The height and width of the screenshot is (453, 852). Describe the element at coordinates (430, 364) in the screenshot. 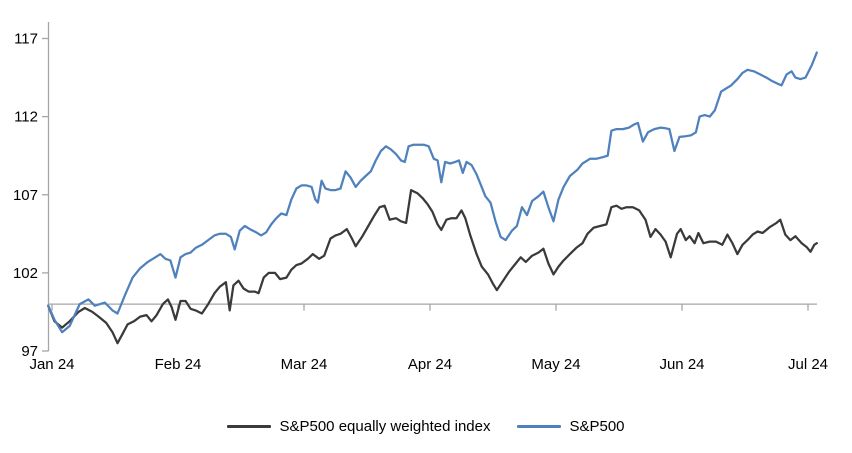

I see `x-tick-label: Apr 24` at that location.